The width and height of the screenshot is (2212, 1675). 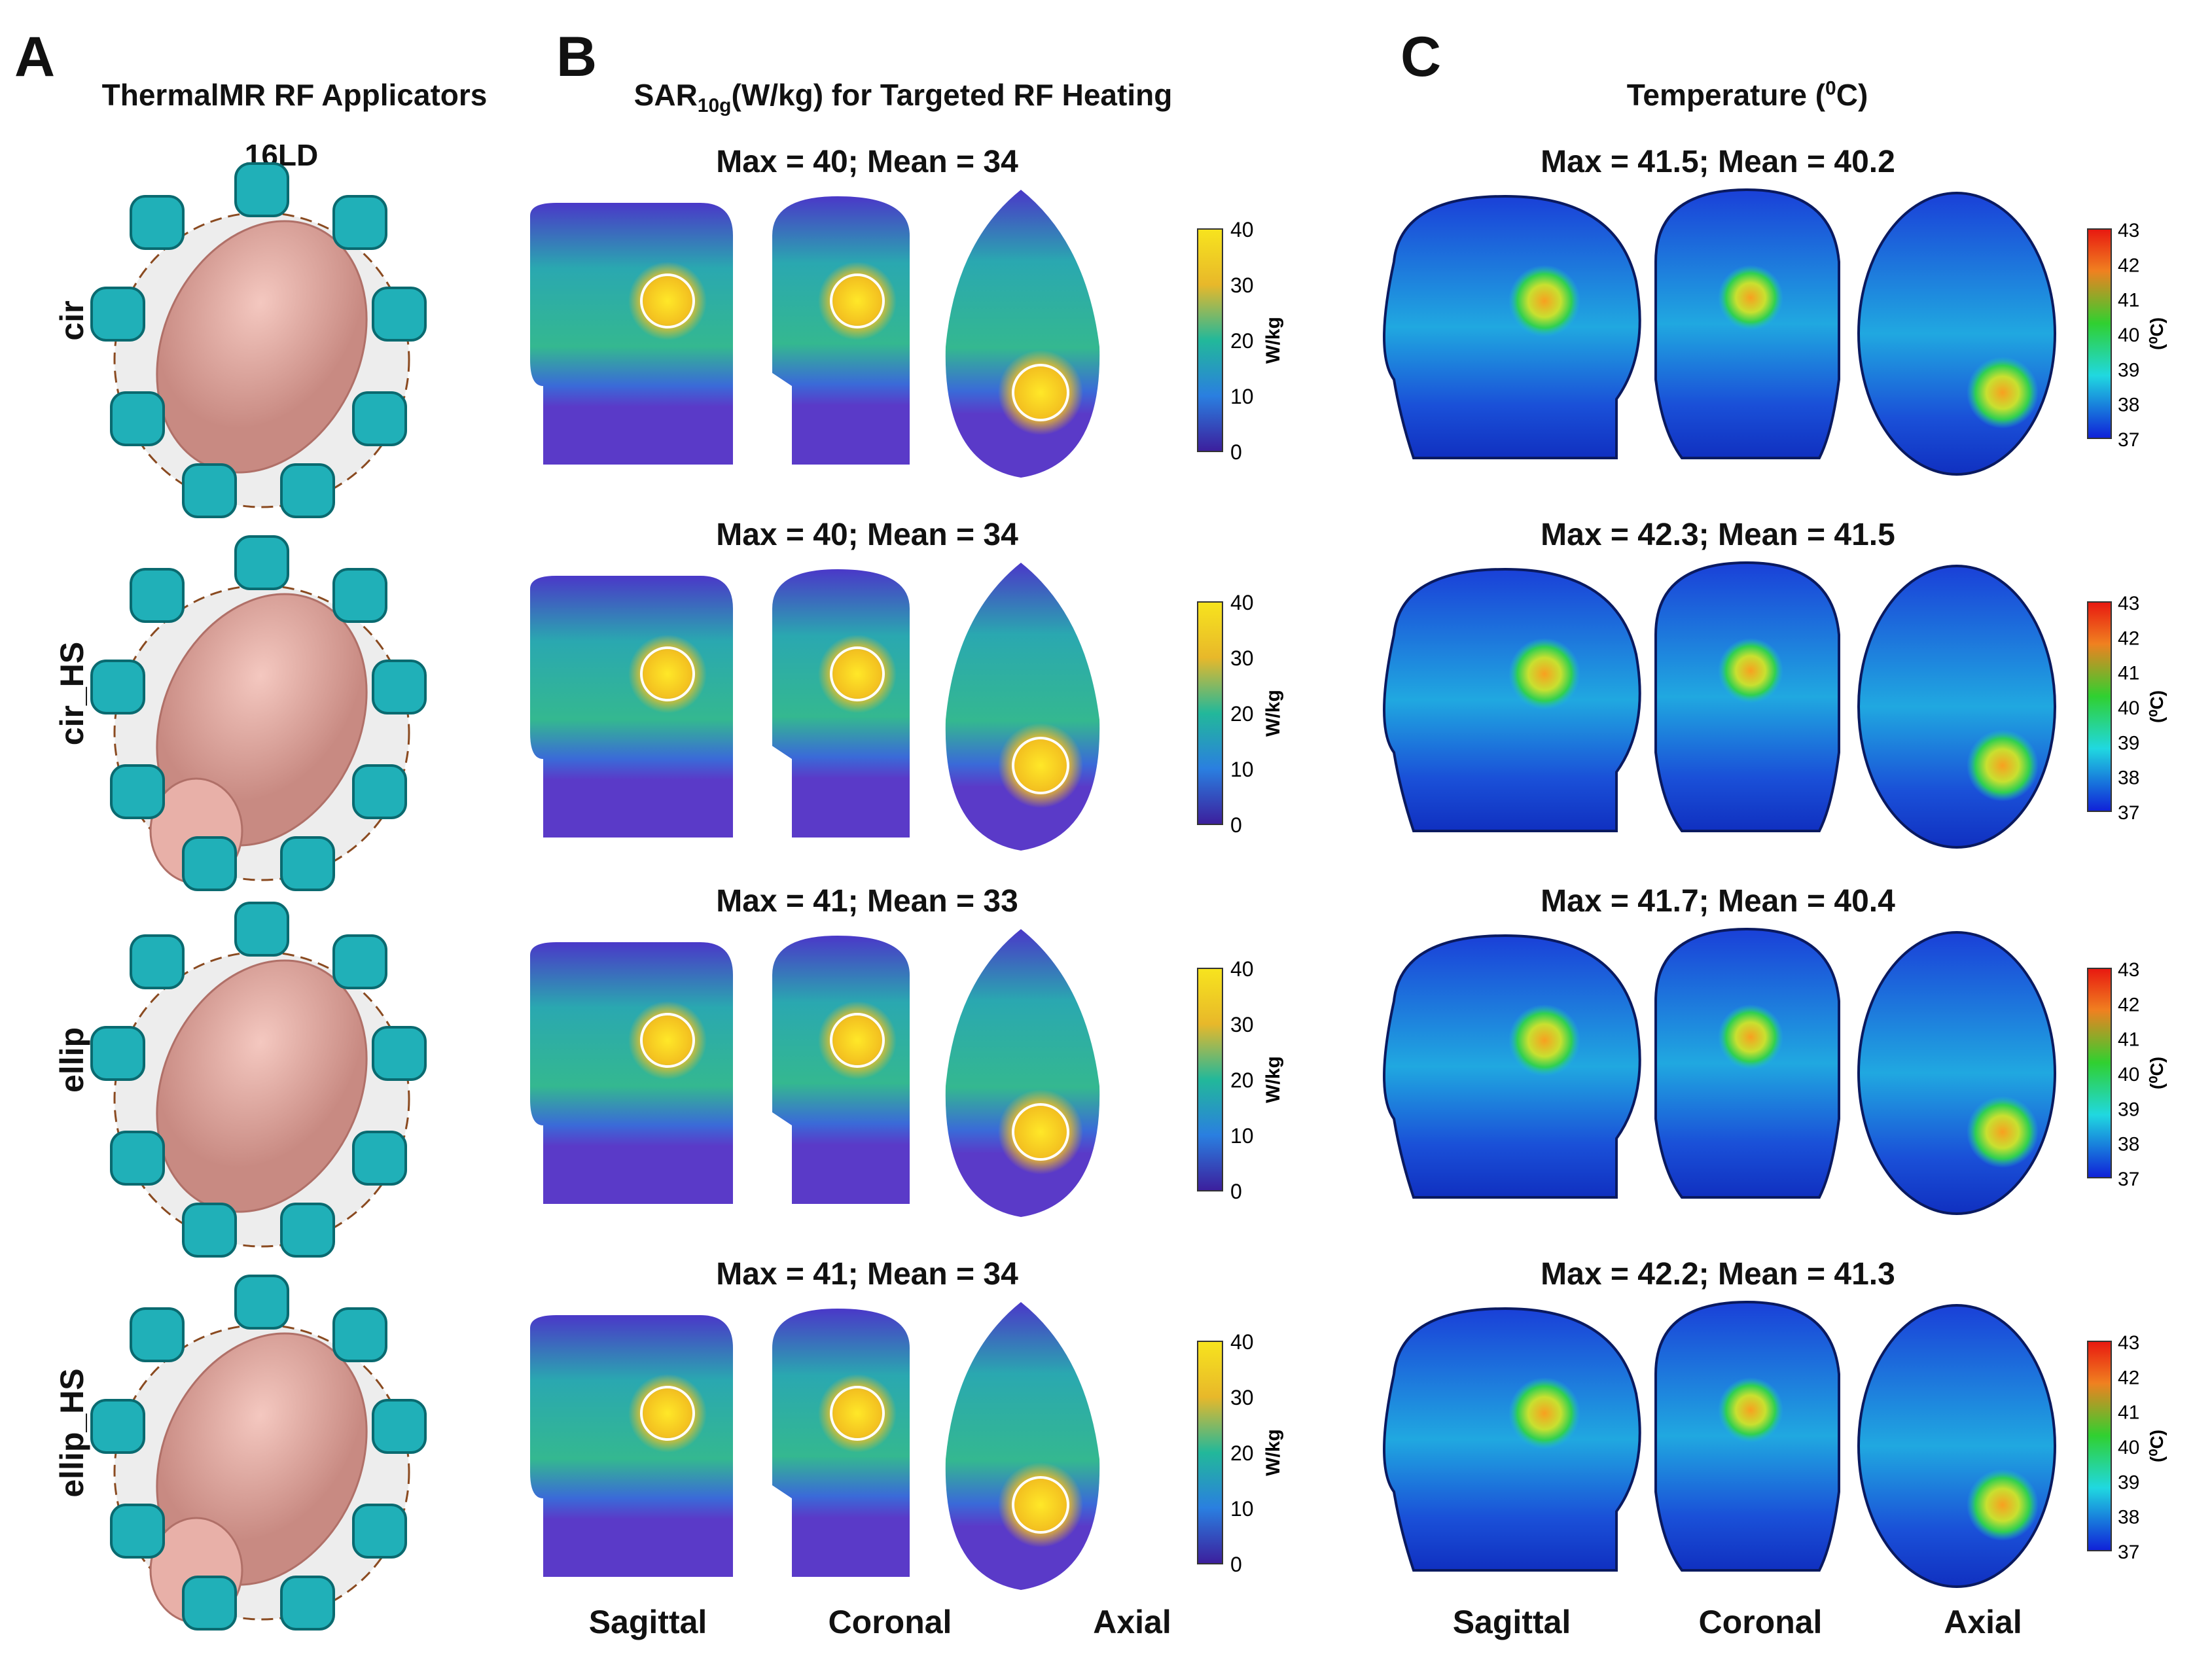 What do you see at coordinates (1852, 95) in the screenshot?
I see `panel-c-title-suffix: C)` at bounding box center [1852, 95].